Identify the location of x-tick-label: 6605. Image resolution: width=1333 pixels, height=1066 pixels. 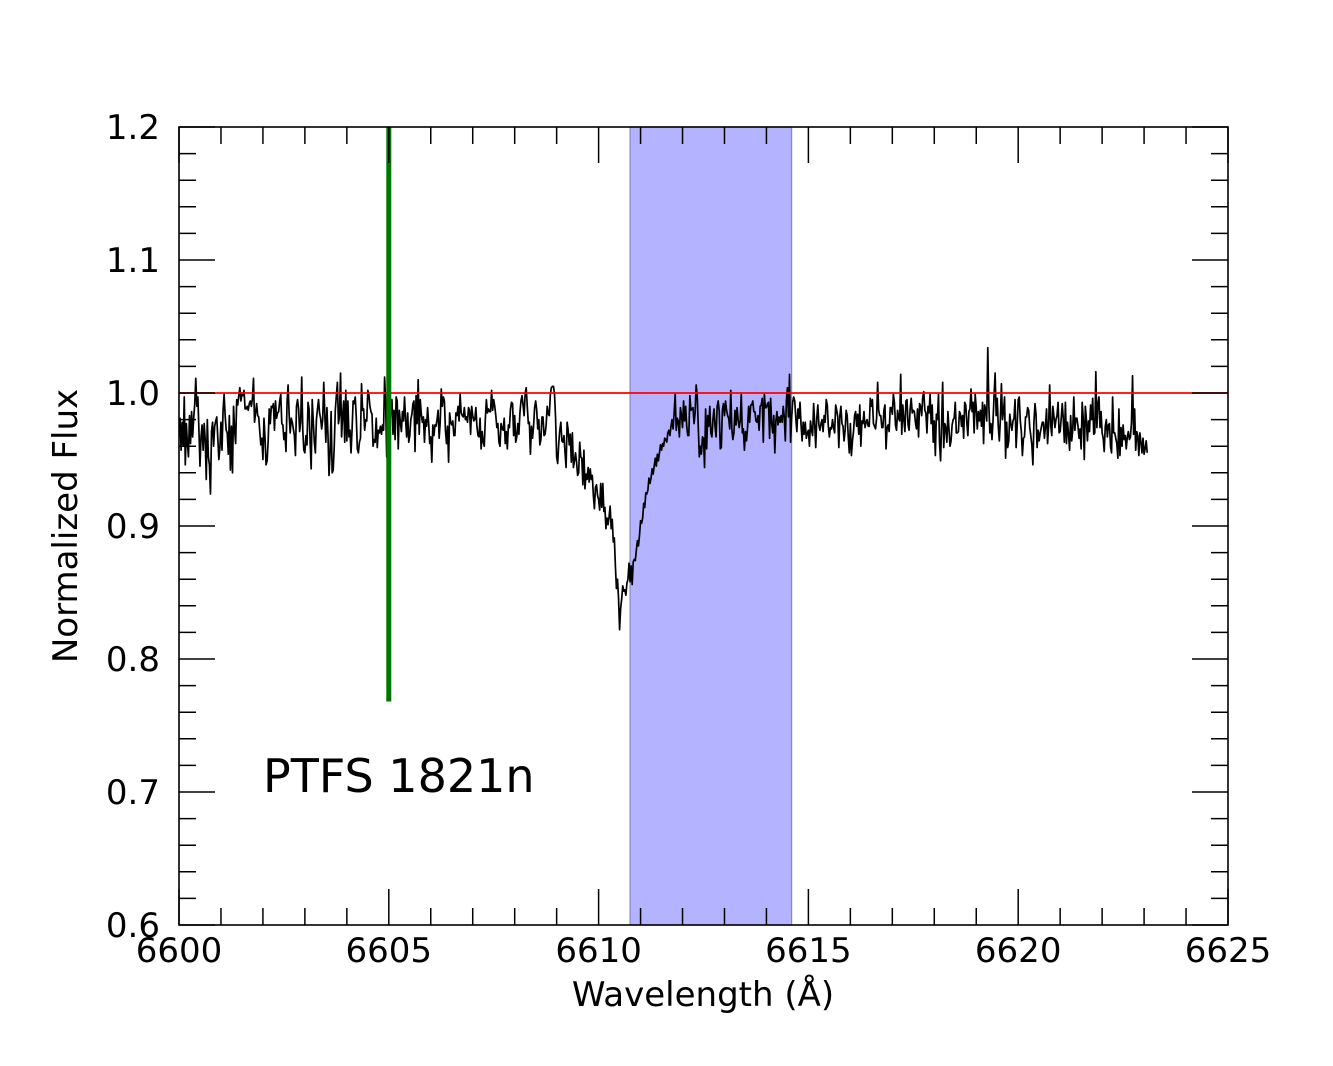
(389, 951).